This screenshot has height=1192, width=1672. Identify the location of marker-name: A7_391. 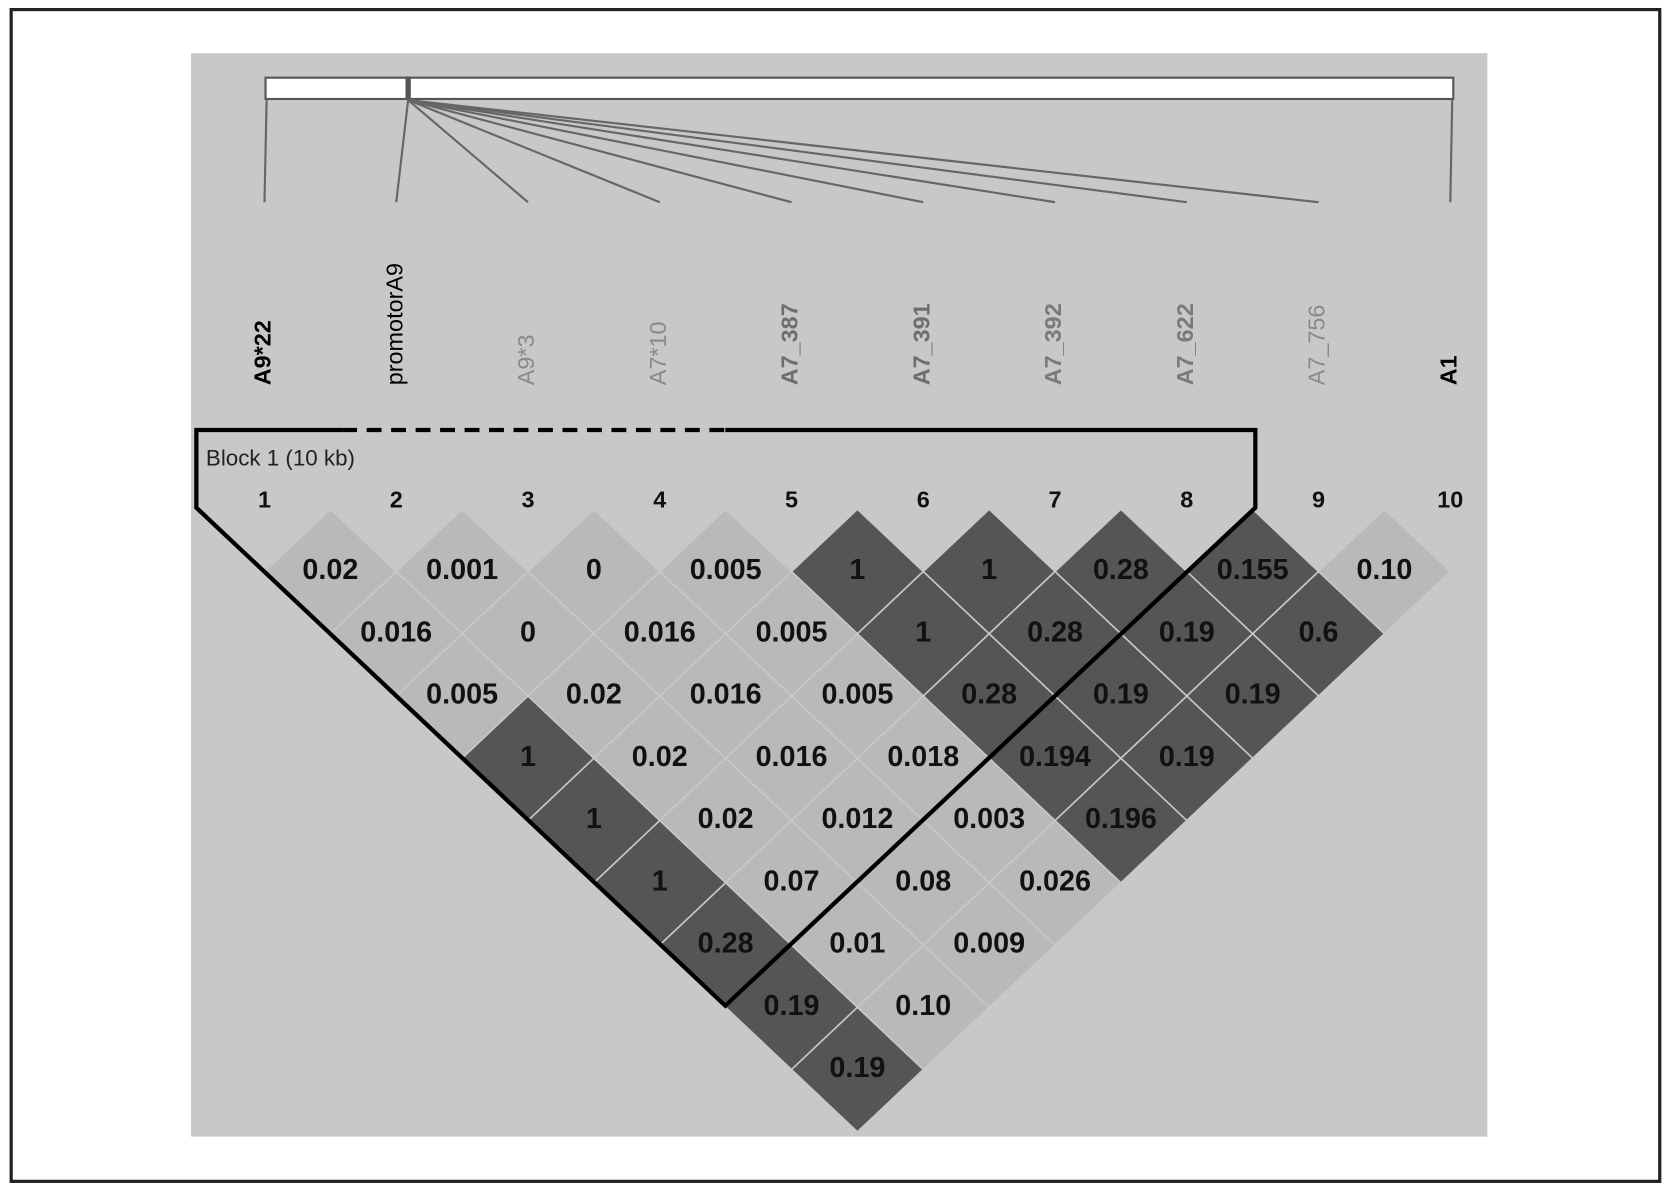
(921, 344).